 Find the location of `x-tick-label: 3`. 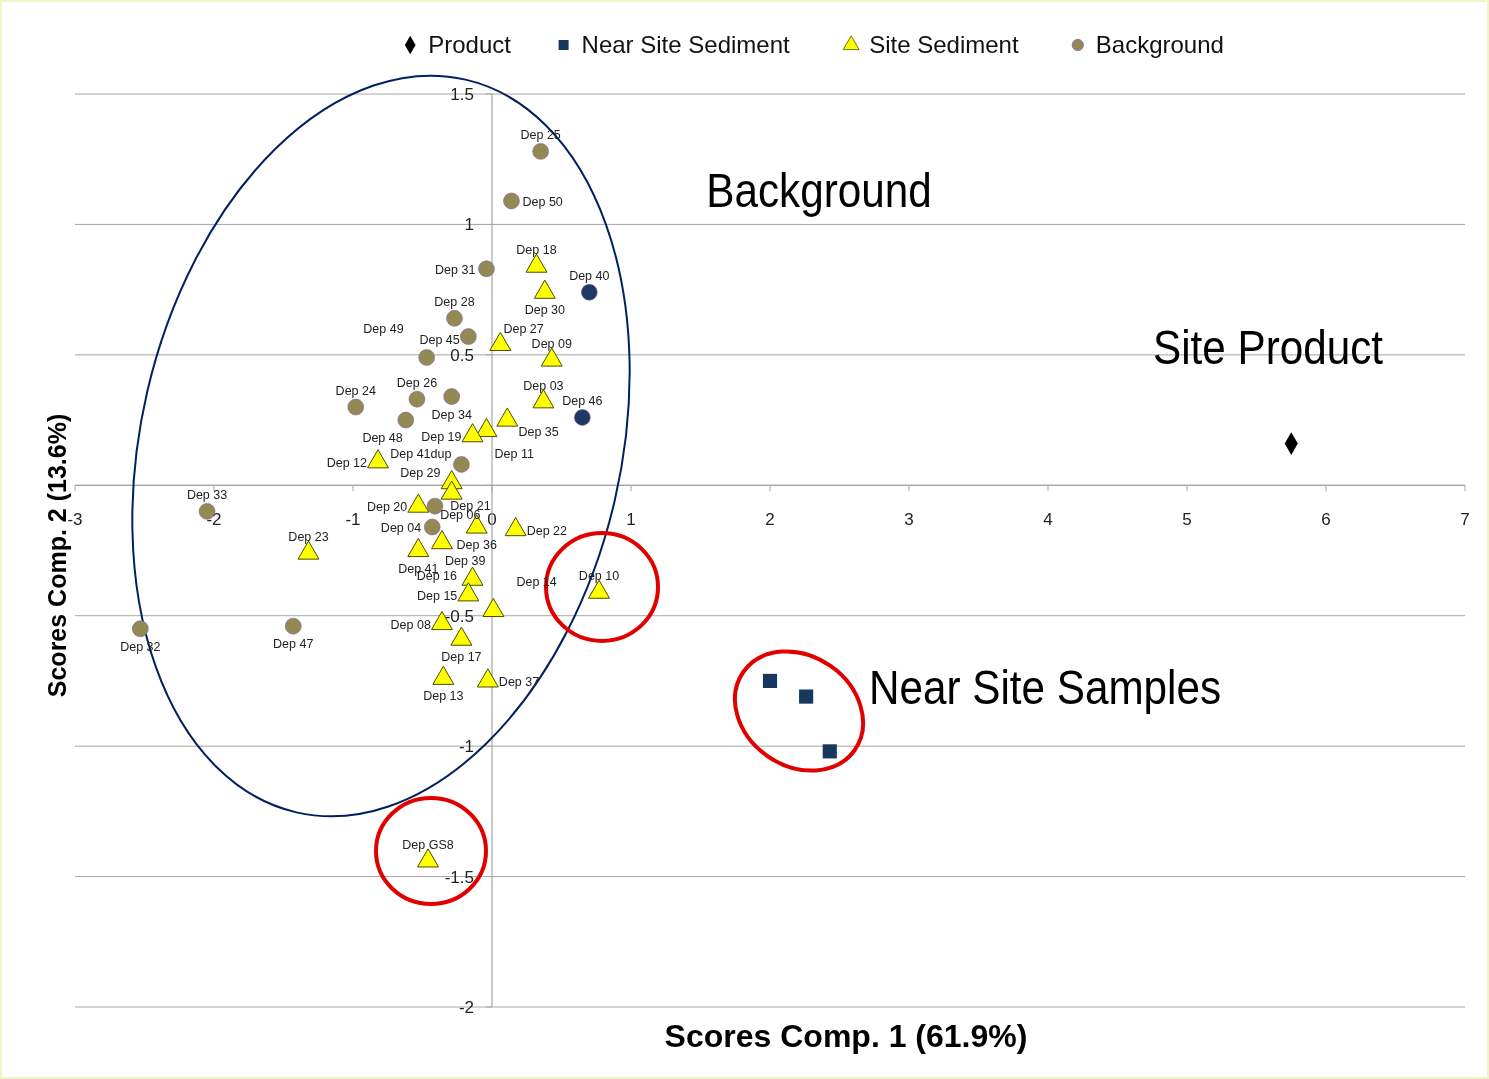

x-tick-label: 3 is located at coordinates (909, 520).